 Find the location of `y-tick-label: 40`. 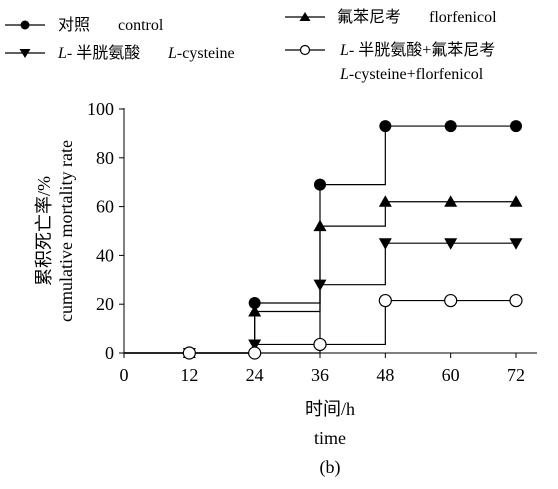

y-tick-label: 40 is located at coordinates (105, 255).